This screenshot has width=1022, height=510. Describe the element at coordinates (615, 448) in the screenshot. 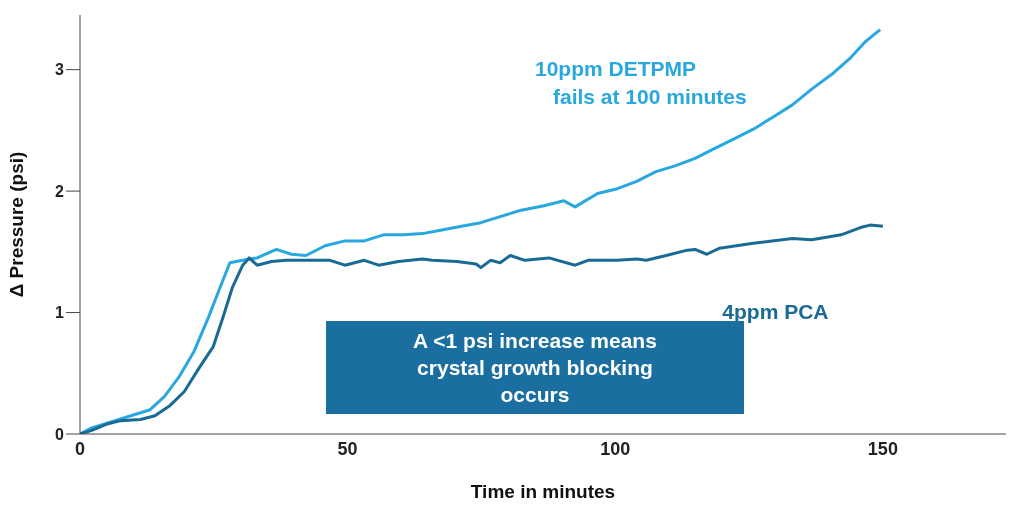

I see `x-tick-label: 100` at that location.